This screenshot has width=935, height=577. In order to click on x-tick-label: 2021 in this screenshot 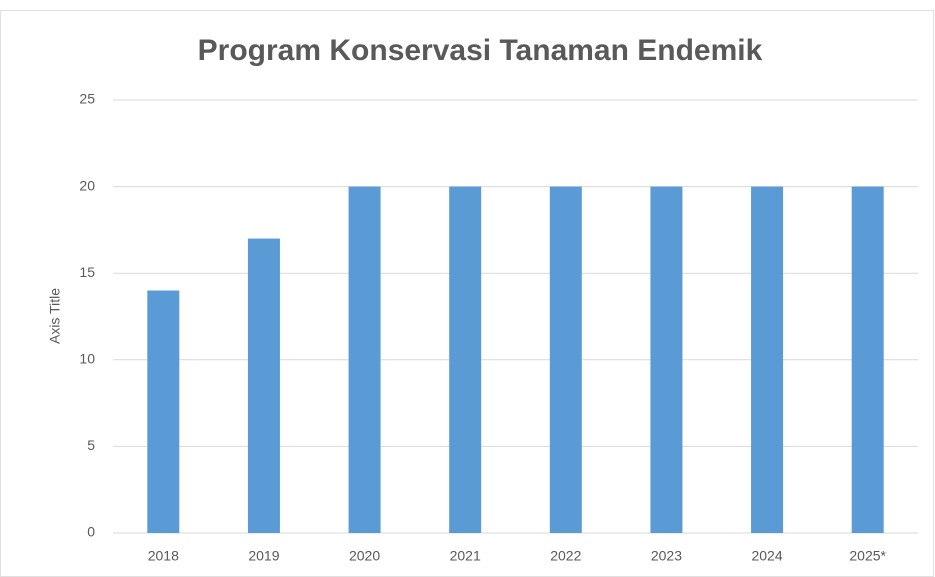, I will do `click(465, 556)`.